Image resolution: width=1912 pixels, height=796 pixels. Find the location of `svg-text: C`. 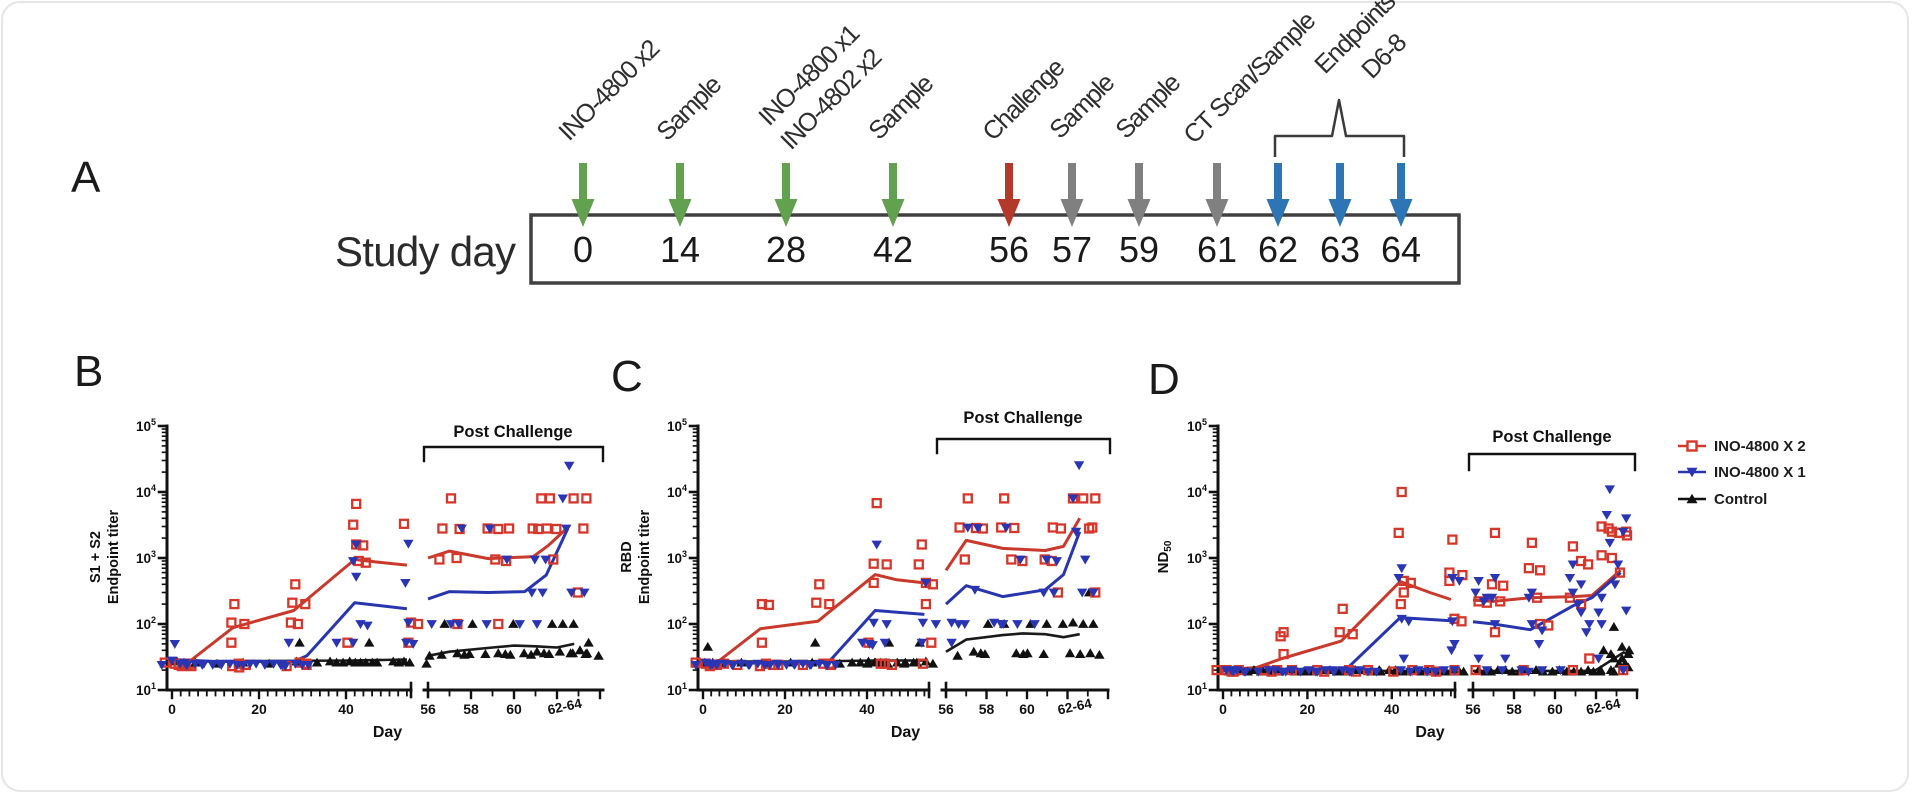

svg-text: C is located at coordinates (627, 376).